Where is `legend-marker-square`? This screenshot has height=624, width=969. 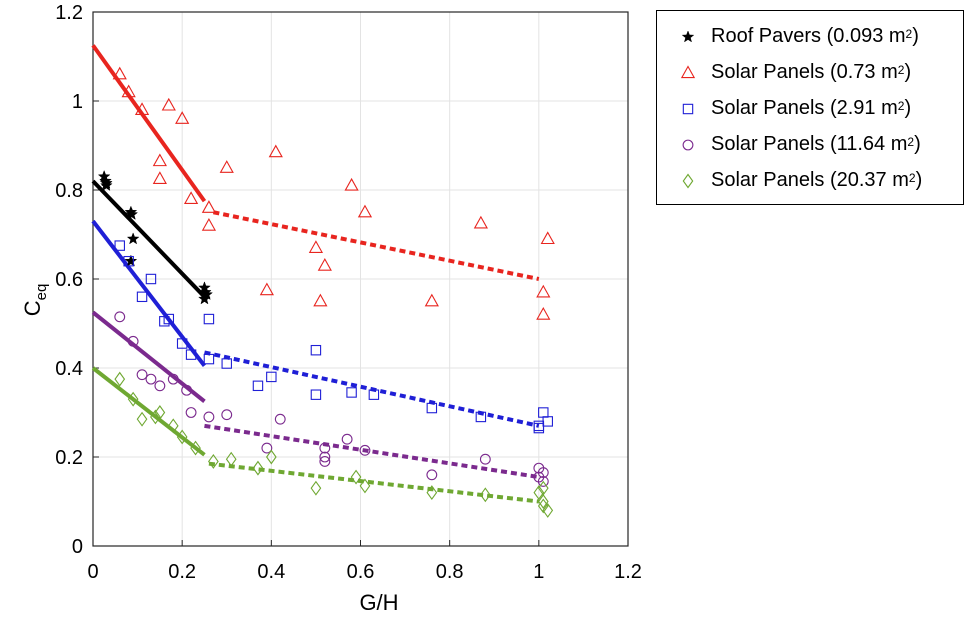
legend-marker-square is located at coordinates (688, 109).